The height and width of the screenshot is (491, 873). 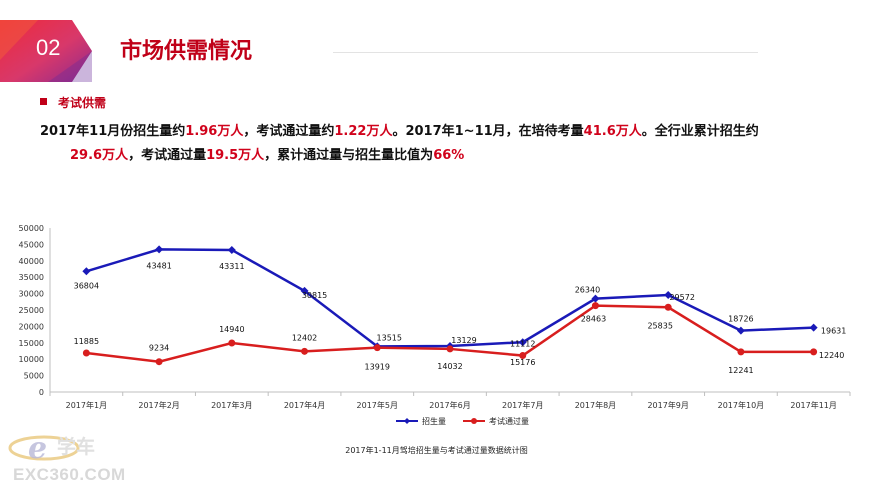 I want to click on data-label: 14032, so click(x=449, y=366).